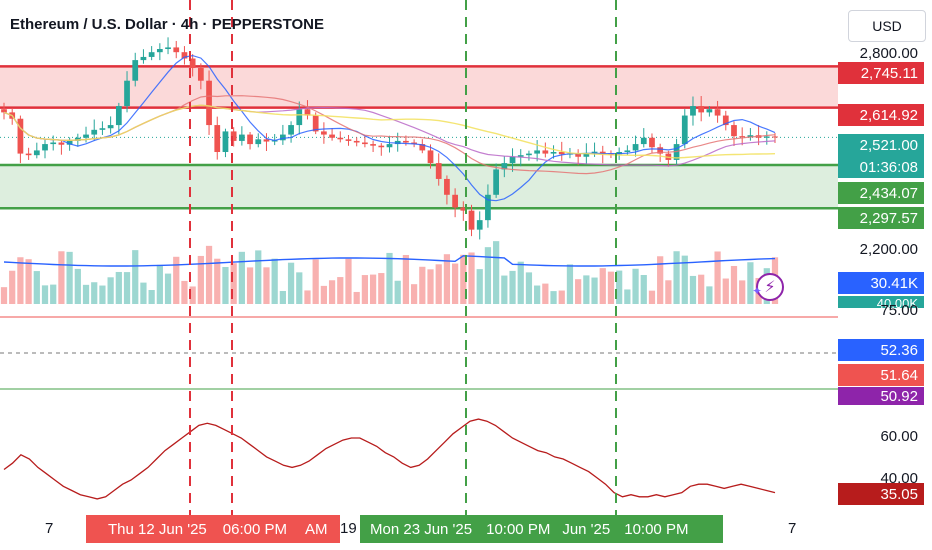 The height and width of the screenshot is (550, 932). What do you see at coordinates (881, 494) in the screenshot?
I see `indicator-last-label: 35.05` at bounding box center [881, 494].